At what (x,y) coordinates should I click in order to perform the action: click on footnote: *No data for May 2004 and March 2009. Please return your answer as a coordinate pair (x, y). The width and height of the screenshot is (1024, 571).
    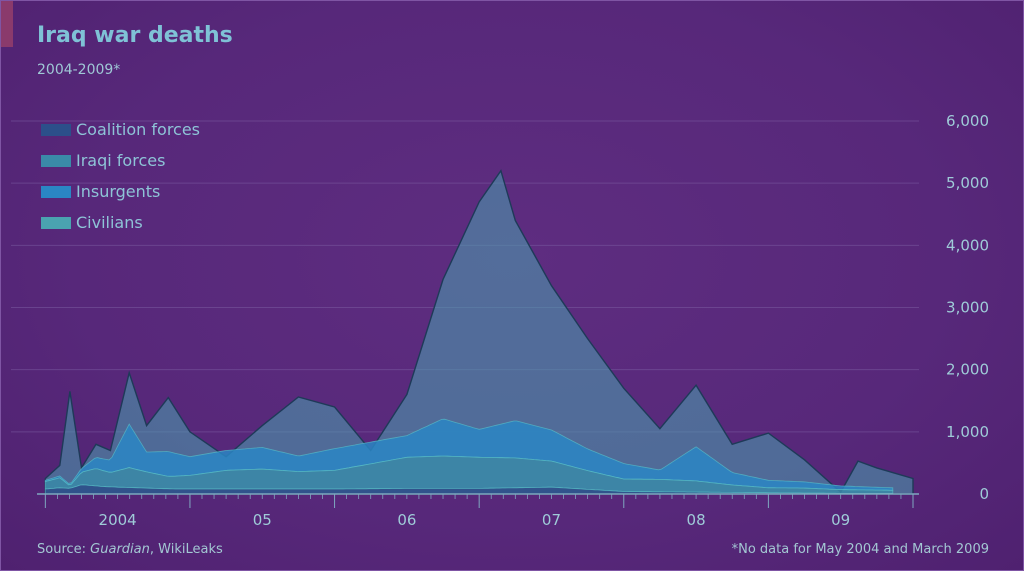
    Looking at the image, I should click on (860, 549).